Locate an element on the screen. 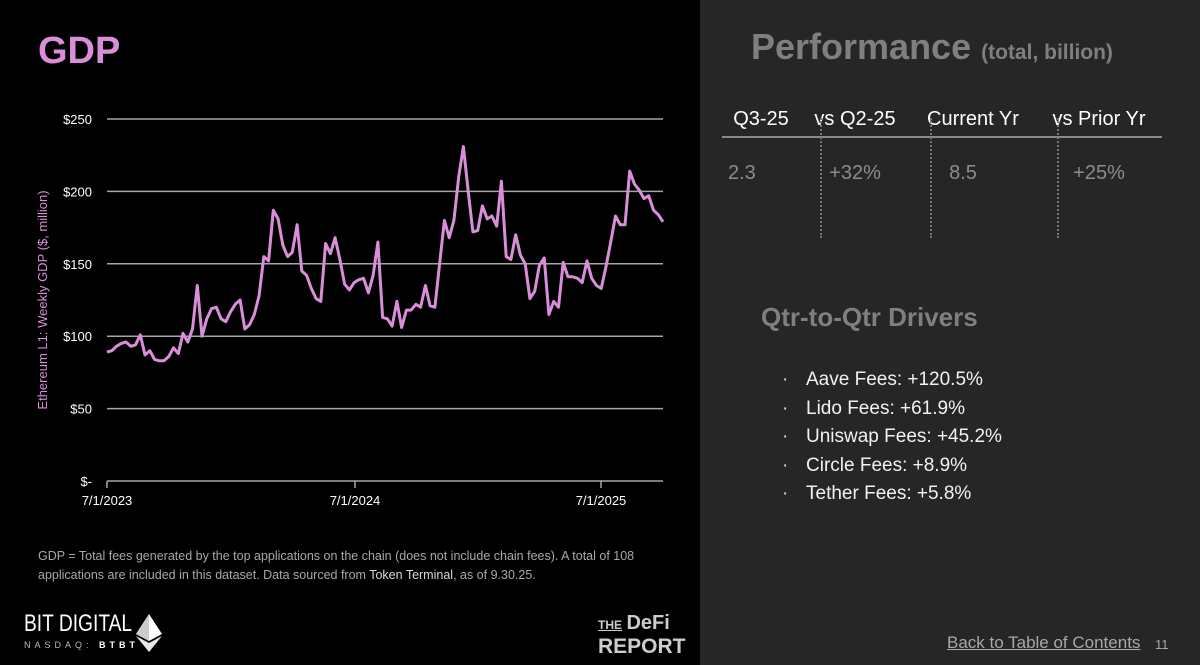 Image resolution: width=1200 pixels, height=665 pixels. y-tick-label: $100 is located at coordinates (77, 336).